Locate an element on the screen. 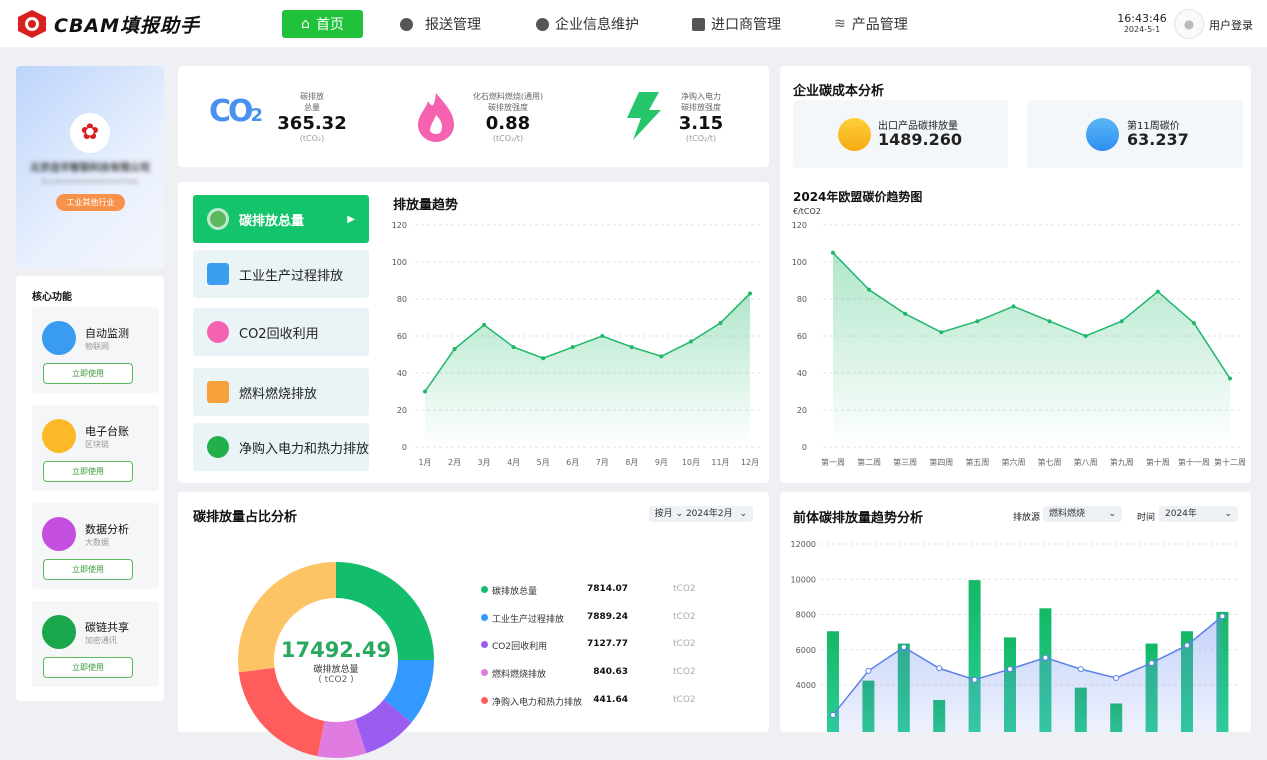 This screenshot has height=760, width=1267. legend-item: CO2回收利用 7127.77 tCO2 is located at coordinates (588, 645).